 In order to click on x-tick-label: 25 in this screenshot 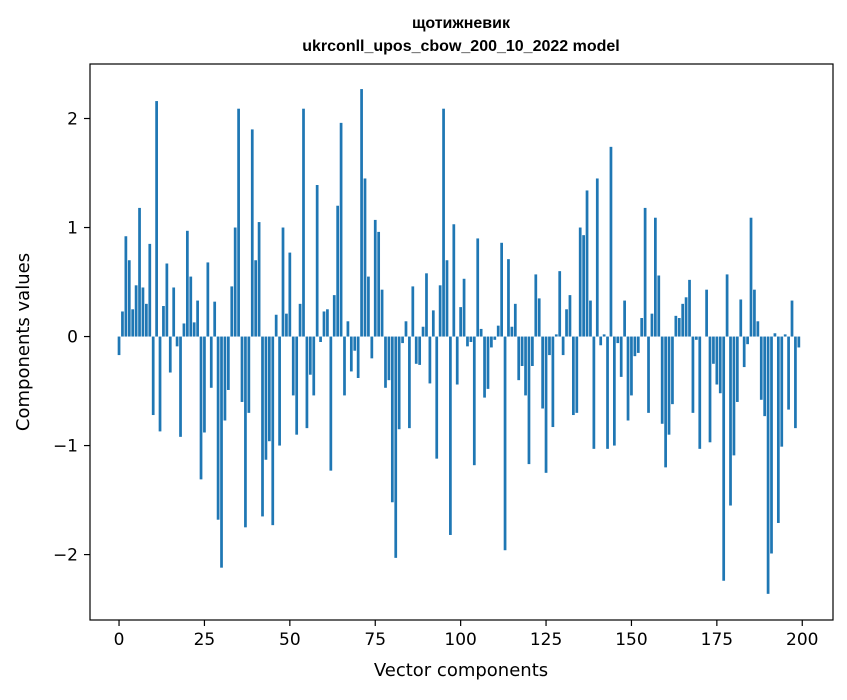, I will do `click(205, 640)`.